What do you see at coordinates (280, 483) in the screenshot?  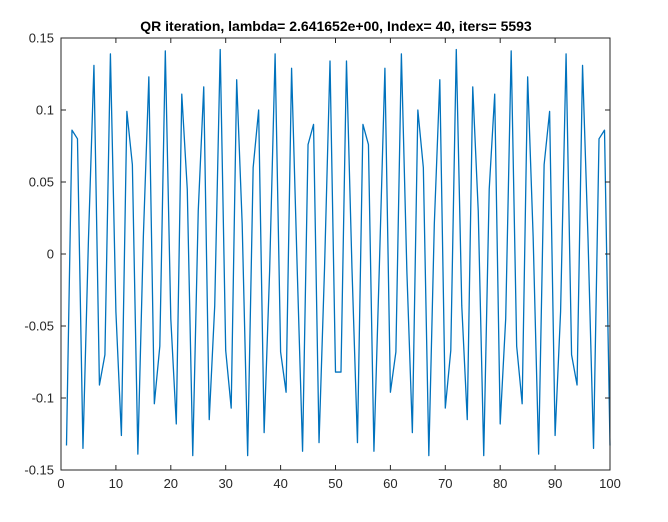 I see `x-tick-label: 40` at bounding box center [280, 483].